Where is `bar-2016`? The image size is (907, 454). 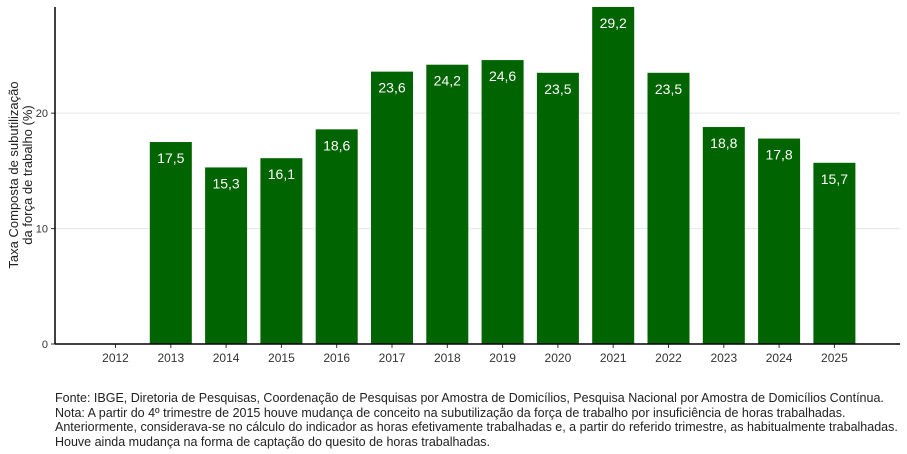 bar-2016 is located at coordinates (336, 236).